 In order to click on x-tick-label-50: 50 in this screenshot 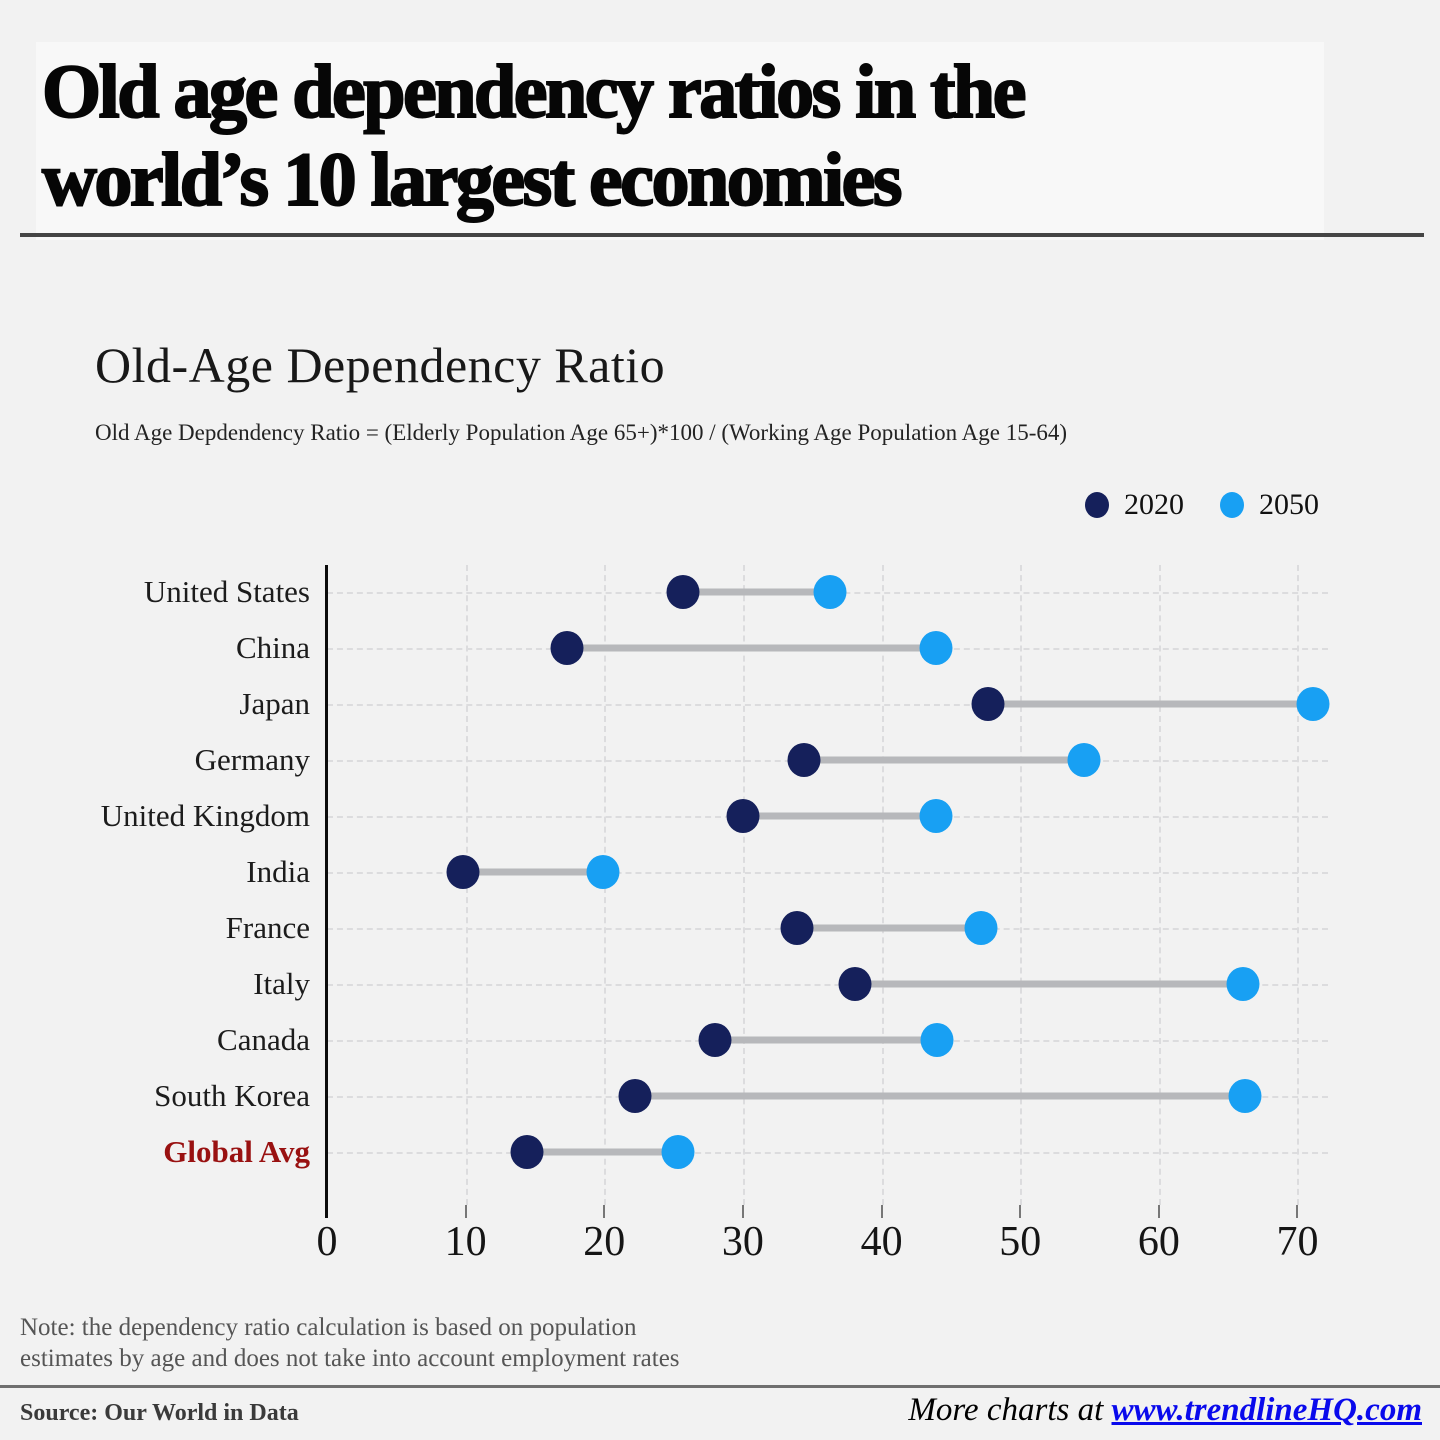, I will do `click(1020, 1242)`.